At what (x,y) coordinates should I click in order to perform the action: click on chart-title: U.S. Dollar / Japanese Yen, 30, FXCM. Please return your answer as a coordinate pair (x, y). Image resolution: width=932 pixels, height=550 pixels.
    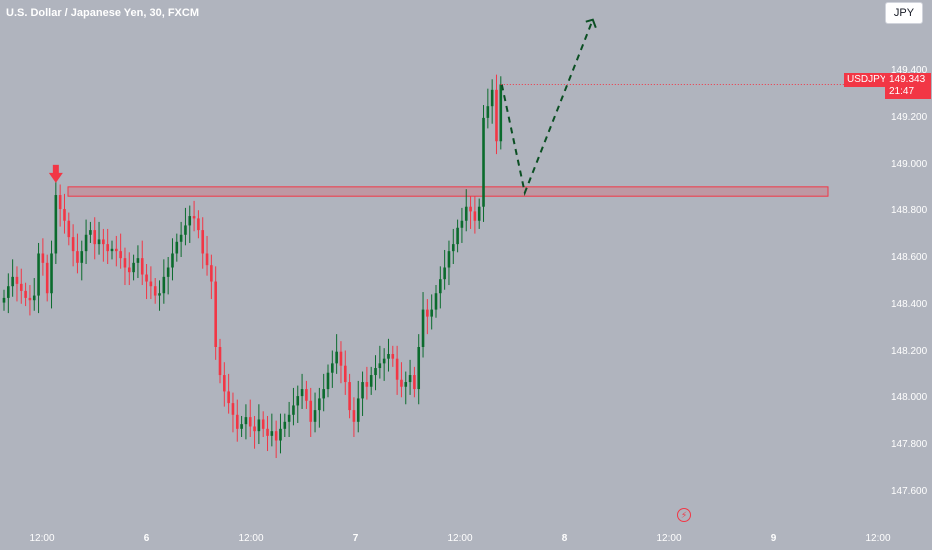
    Looking at the image, I should click on (102, 13).